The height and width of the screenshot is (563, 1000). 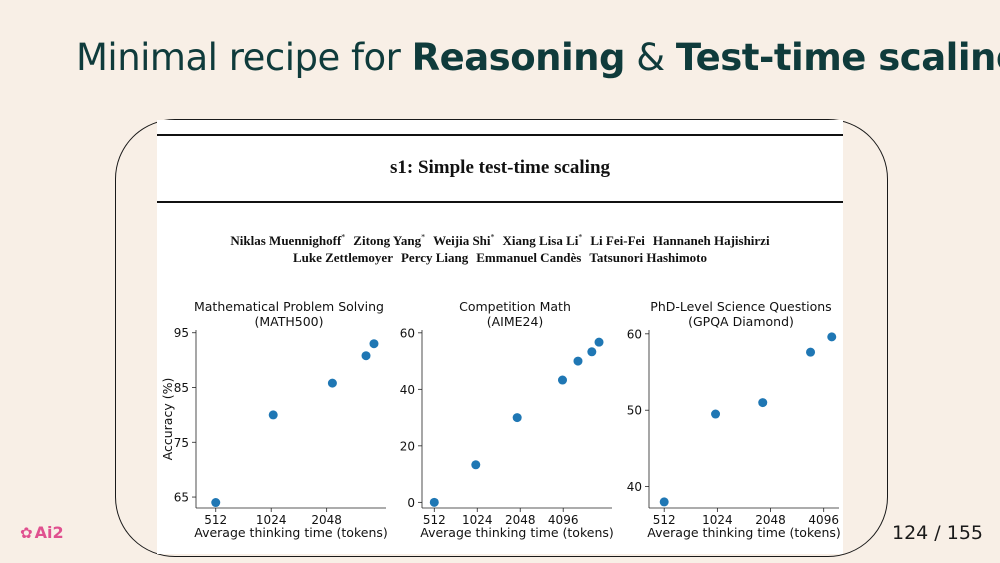 I want to click on chart-subtitle: (AIME24), so click(x=515, y=321).